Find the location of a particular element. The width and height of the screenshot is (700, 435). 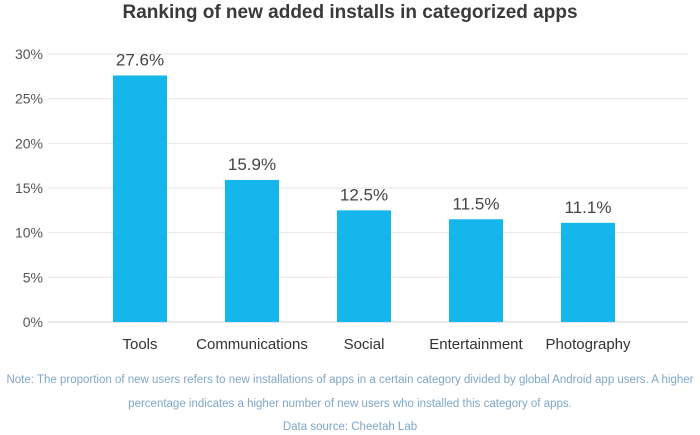

y-tick-label: 15% is located at coordinates (29, 188).